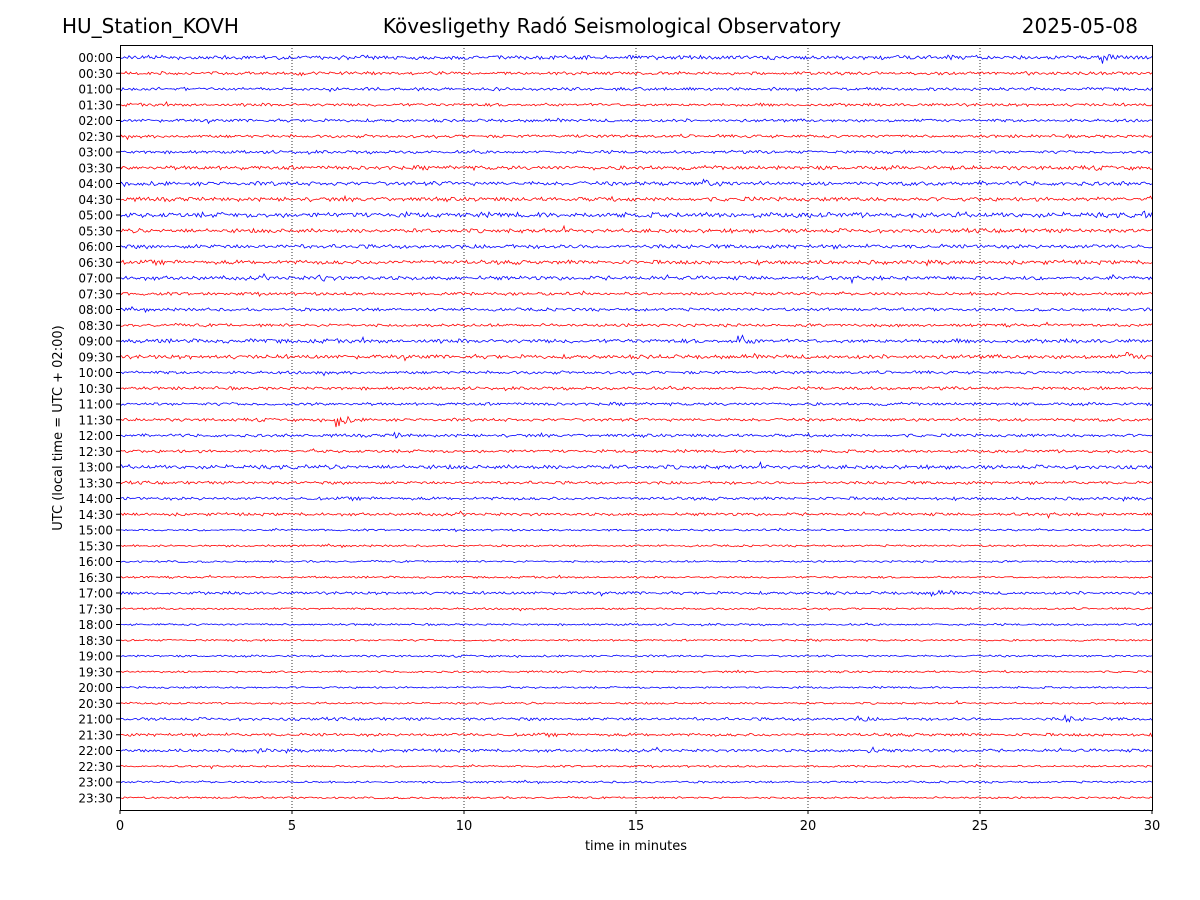 The image size is (1200, 900). Describe the element at coordinates (95, 499) in the screenshot. I see `y-tick-label: 14:00` at that location.